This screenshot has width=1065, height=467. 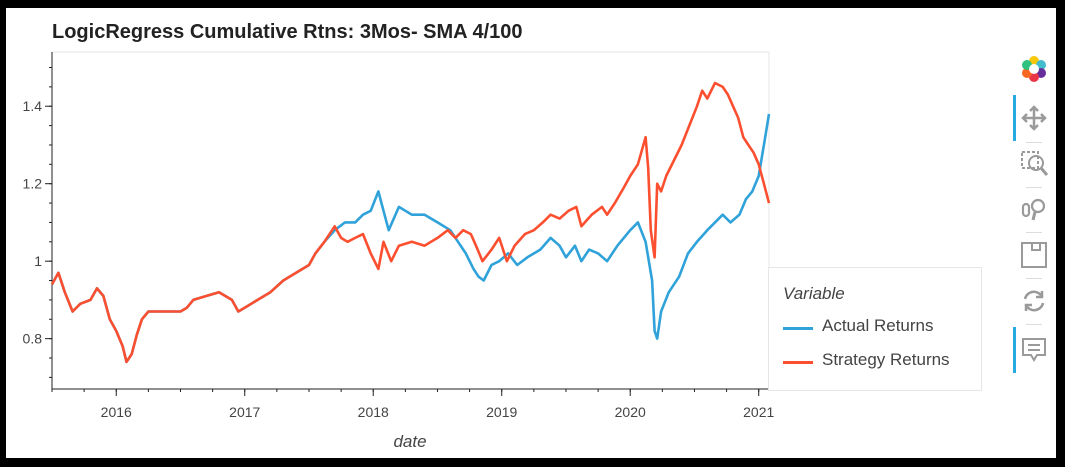 I want to click on legend-label: Actual Returns, so click(x=878, y=325).